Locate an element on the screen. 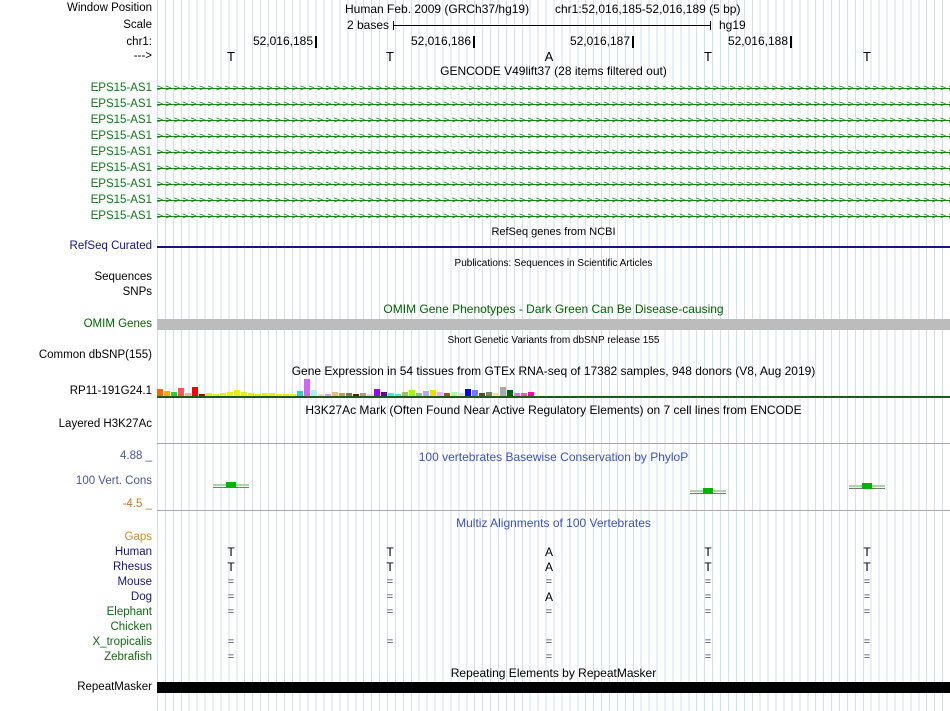 This screenshot has width=950, height=711. track-label-vert-cons: 100 Vert. Cons is located at coordinates (113, 481).